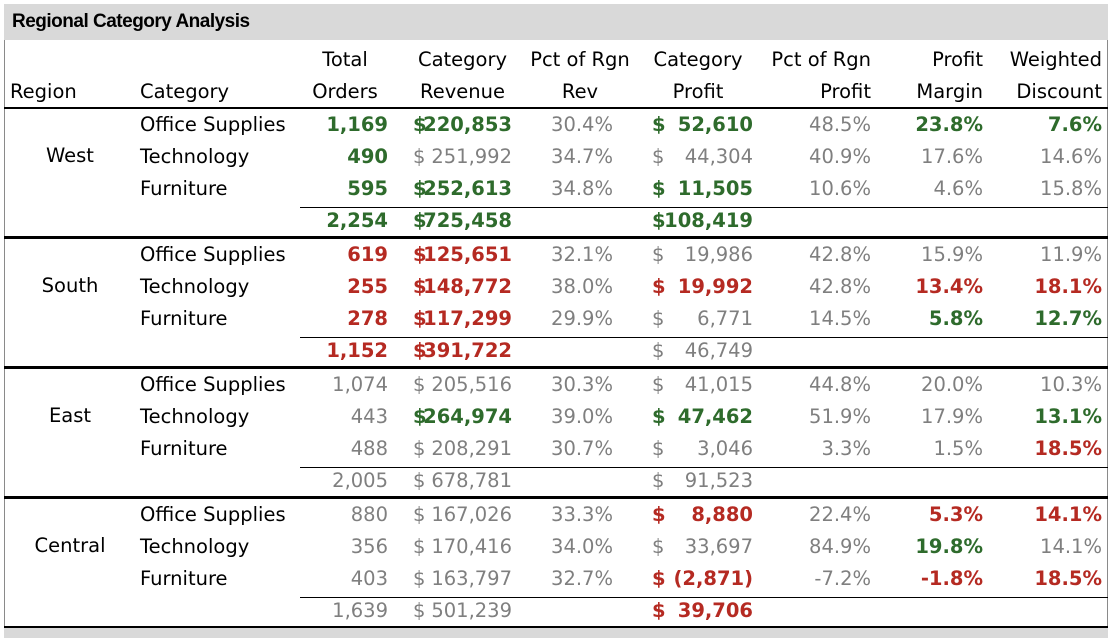 This screenshot has width=1112, height=642. I want to click on category-profit-cell: 3,046, so click(725, 448).